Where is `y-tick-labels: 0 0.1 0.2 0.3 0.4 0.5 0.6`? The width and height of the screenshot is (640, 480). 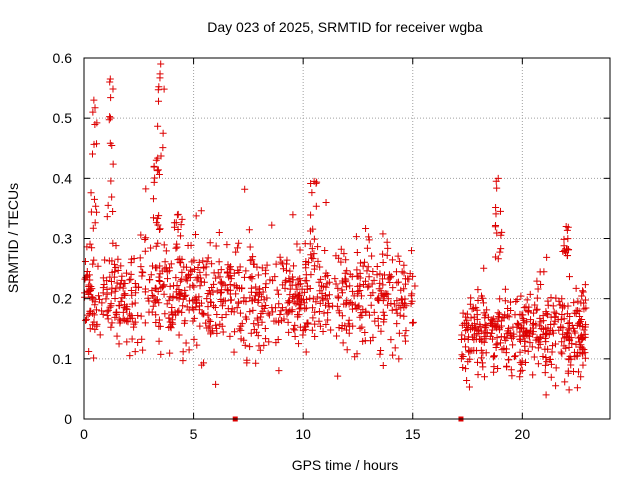 y-tick-labels: 0 0.1 0.2 0.3 0.4 0.5 0.6 is located at coordinates (63, 238).